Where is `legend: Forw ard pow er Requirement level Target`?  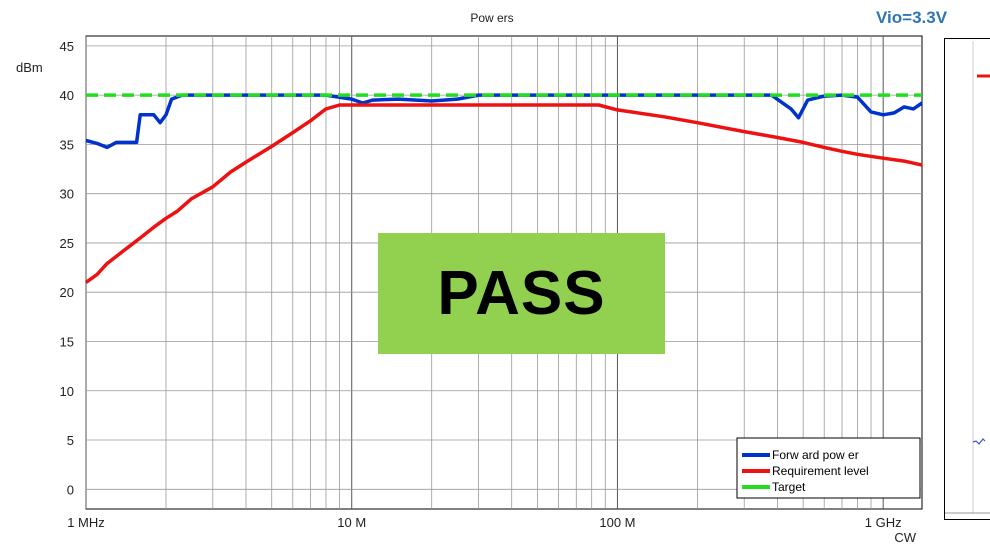 legend: Forw ard pow er Requirement level Target is located at coordinates (828, 468).